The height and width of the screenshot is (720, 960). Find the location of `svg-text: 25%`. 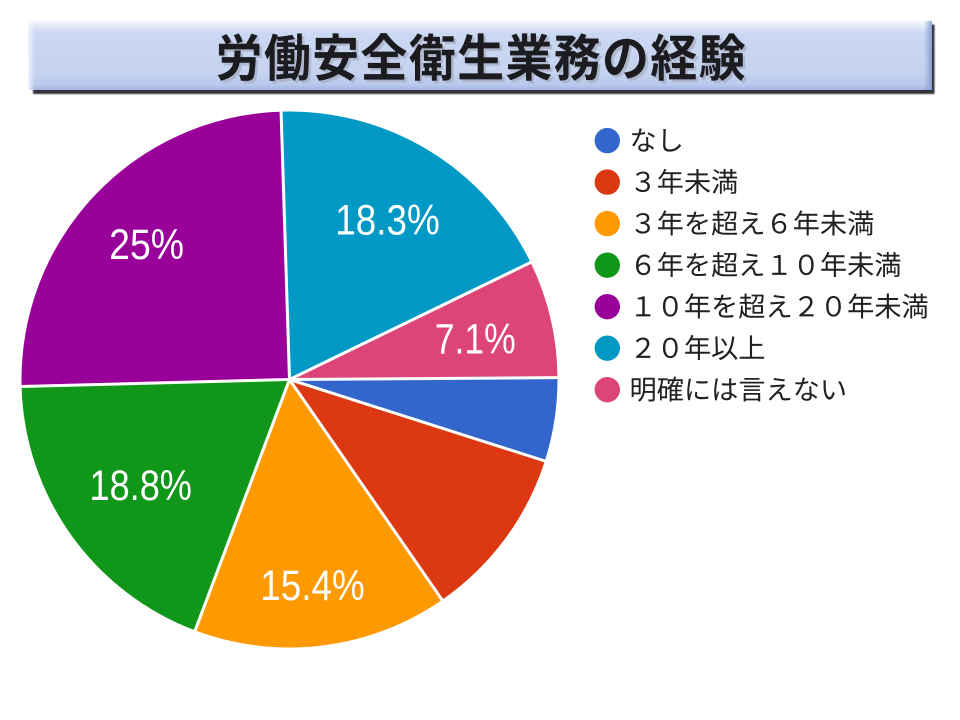

svg-text: 25% is located at coordinates (146, 245).